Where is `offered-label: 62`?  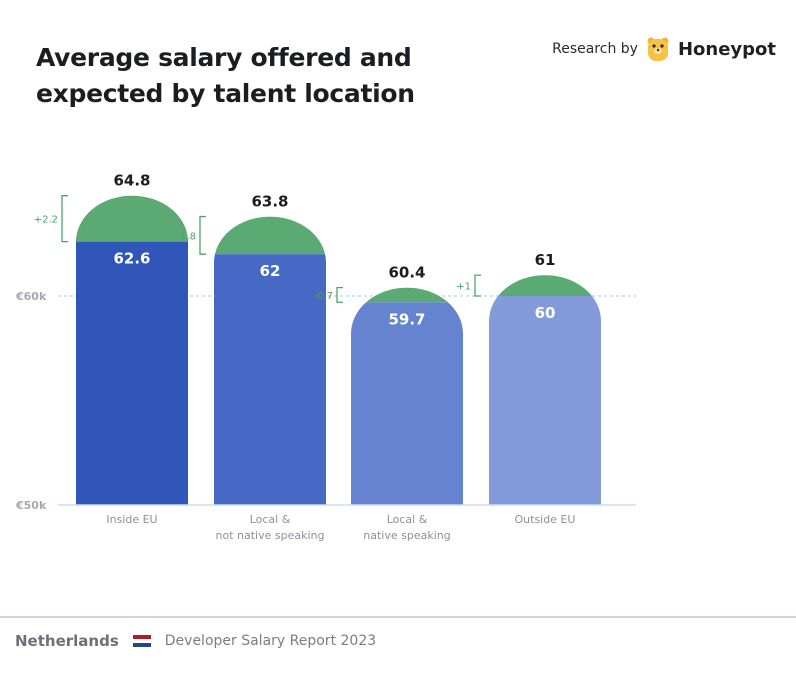 offered-label: 62 is located at coordinates (270, 271).